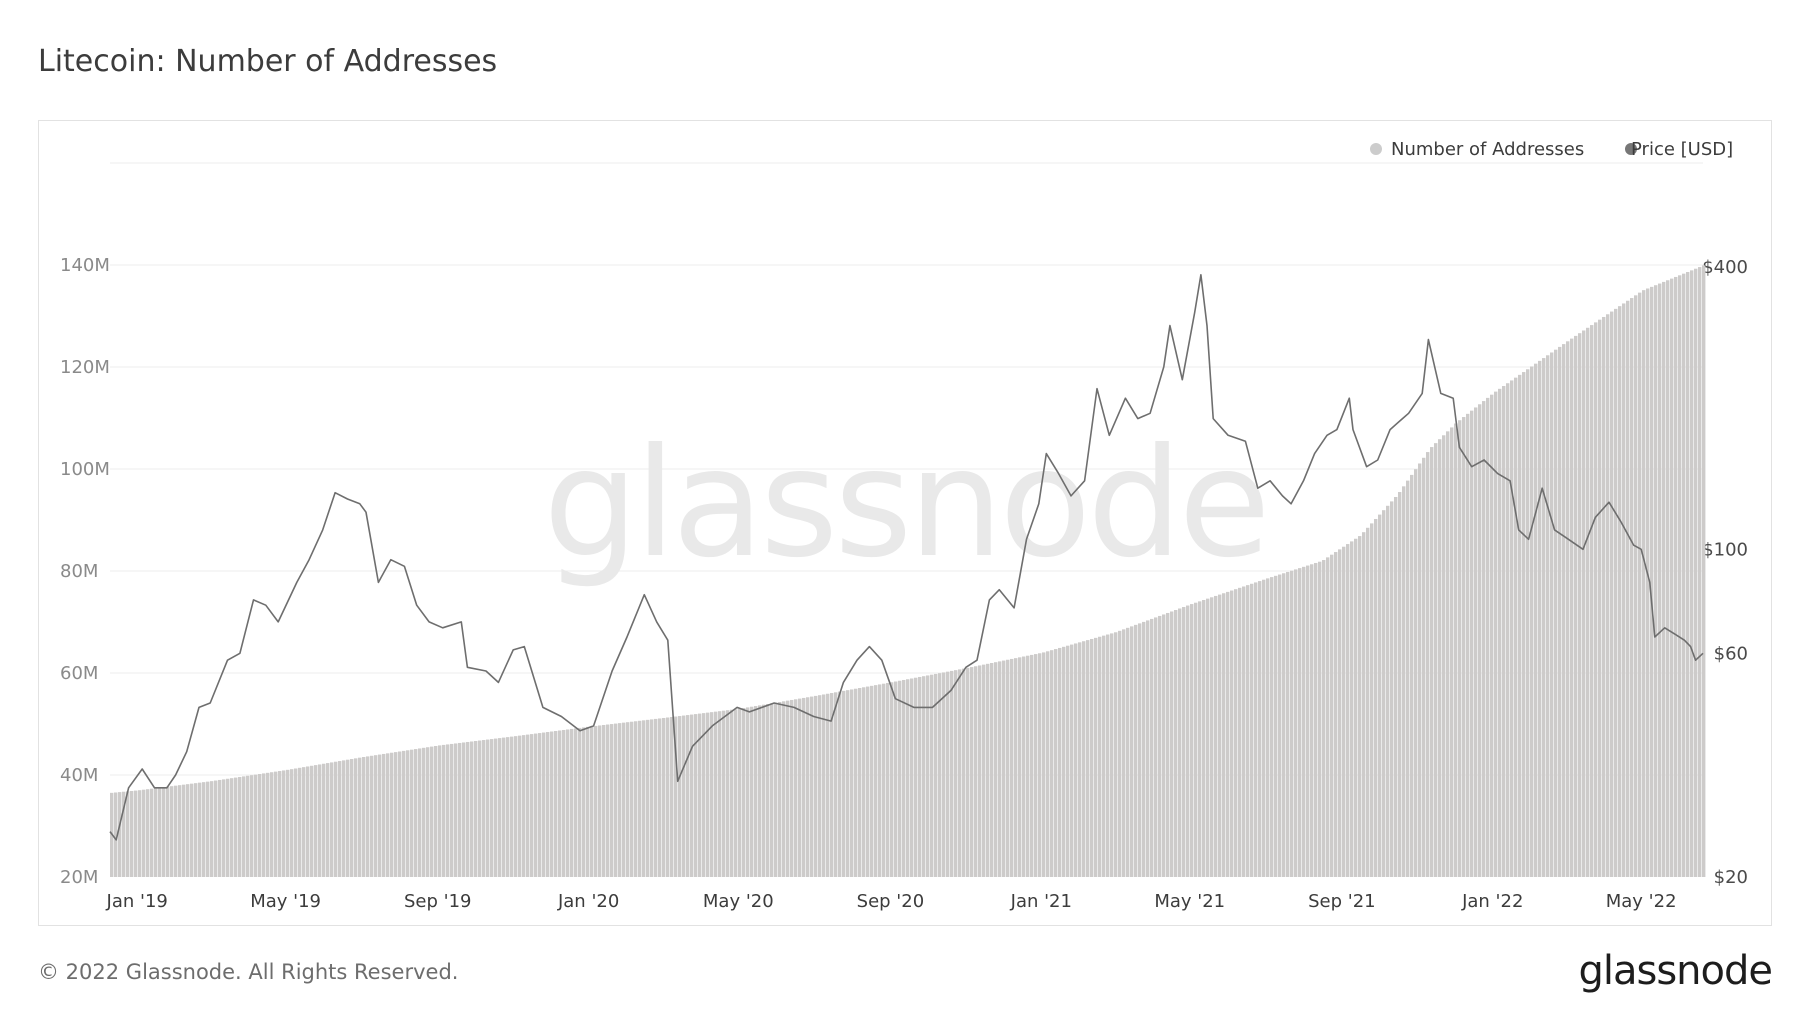 This screenshot has height=1013, width=1800. What do you see at coordinates (1641, 901) in the screenshot?
I see `x-tick-label: May '22` at bounding box center [1641, 901].